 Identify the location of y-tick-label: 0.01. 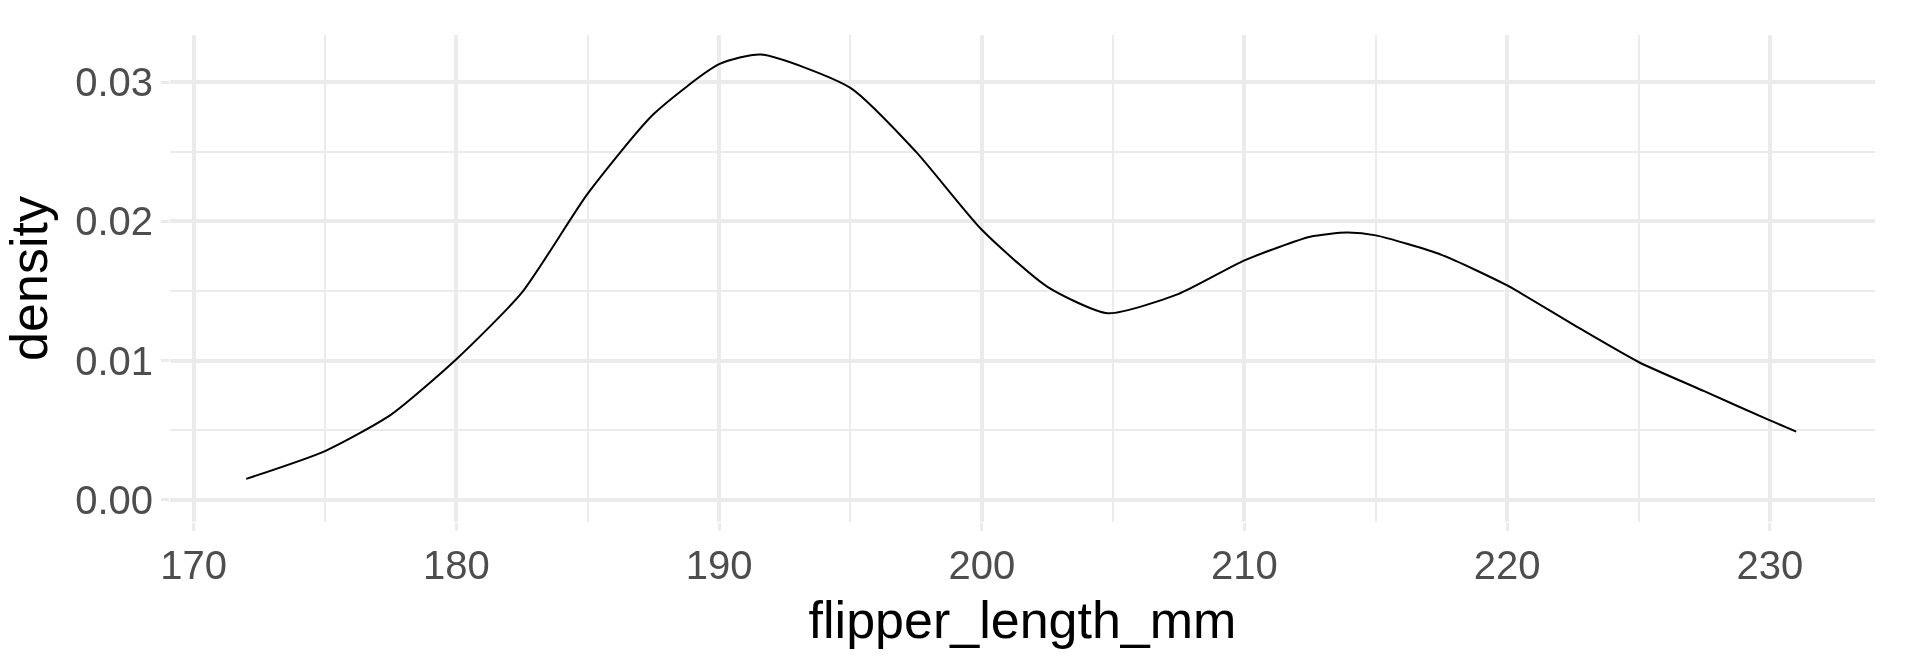
(114, 360).